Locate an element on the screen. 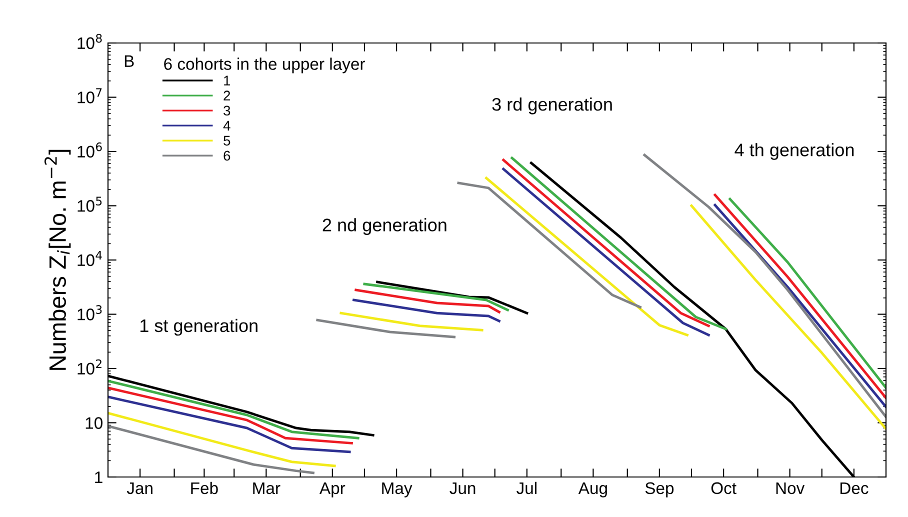 The height and width of the screenshot is (517, 908). legend-label: 2 is located at coordinates (227, 95).